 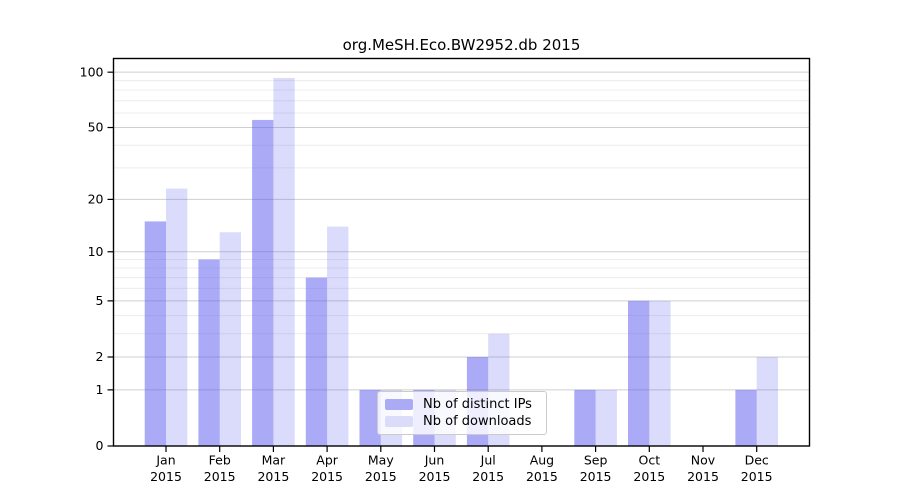 What do you see at coordinates (100, 445) in the screenshot?
I see `y-tick-label-0: 0` at bounding box center [100, 445].